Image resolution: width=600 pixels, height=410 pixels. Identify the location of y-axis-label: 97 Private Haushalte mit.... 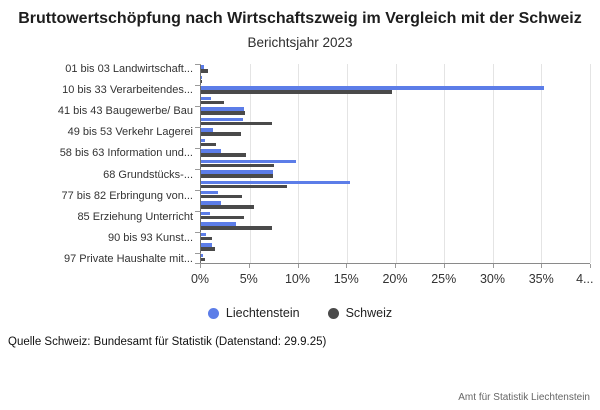
(128, 258).